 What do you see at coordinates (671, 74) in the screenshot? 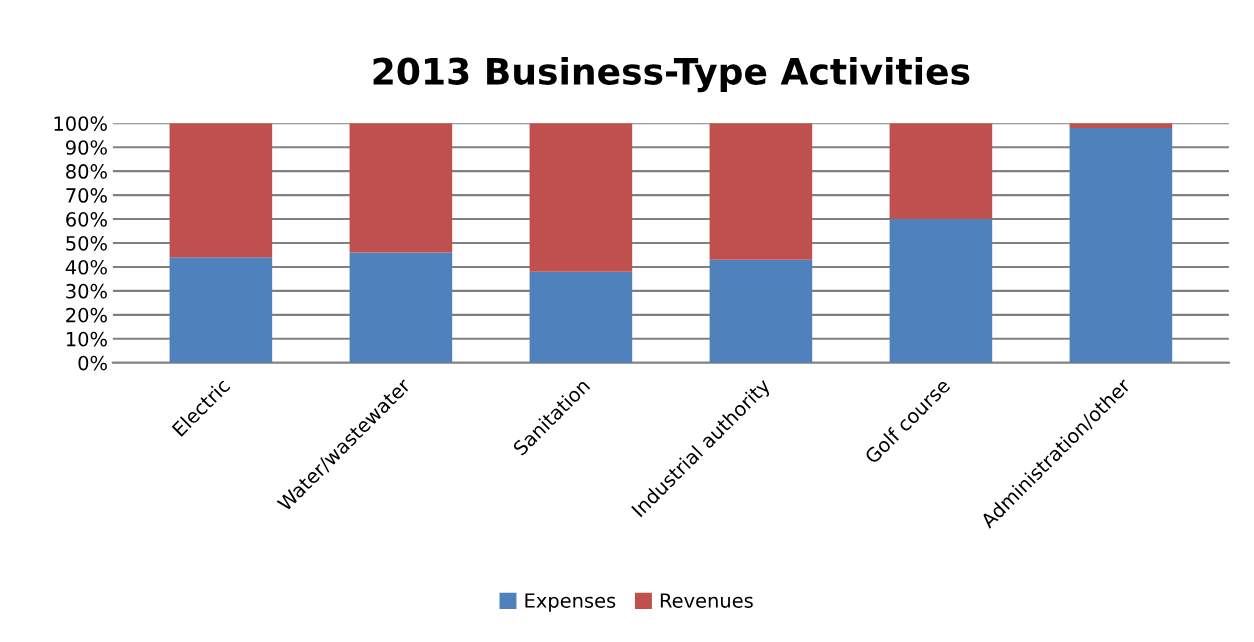
I see `chart-title: 2013 Business-Type Activities` at bounding box center [671, 74].